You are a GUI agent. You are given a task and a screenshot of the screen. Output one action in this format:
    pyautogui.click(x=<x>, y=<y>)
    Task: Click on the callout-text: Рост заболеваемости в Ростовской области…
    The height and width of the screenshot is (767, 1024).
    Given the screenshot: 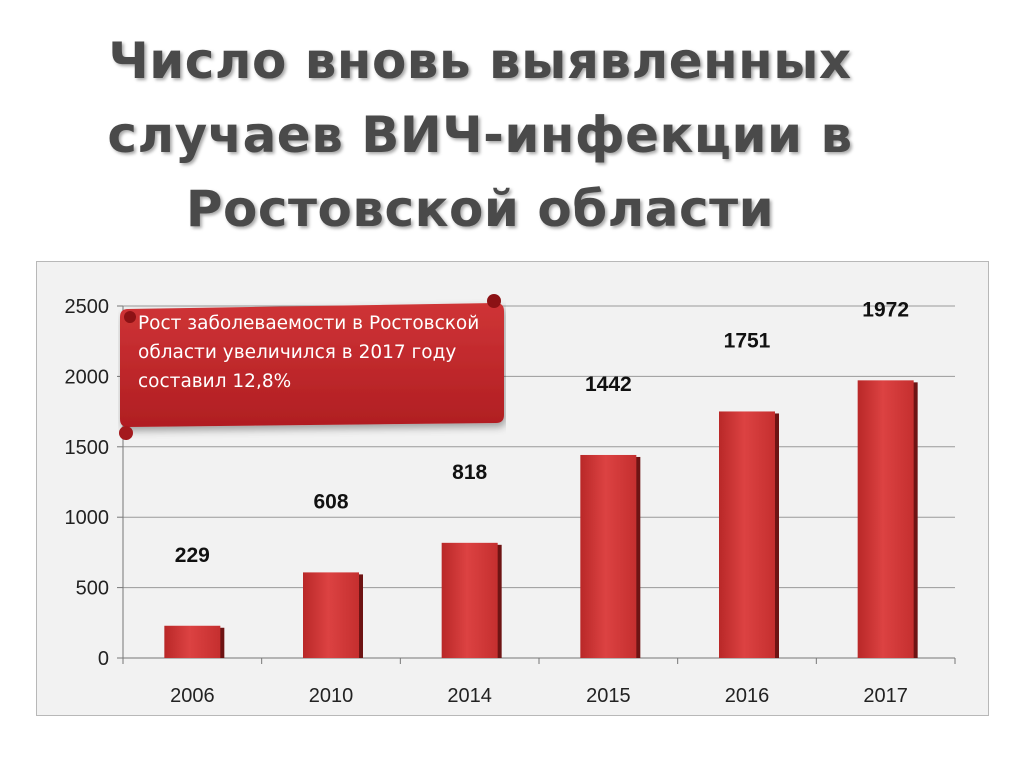 What is the action you would take?
    pyautogui.click(x=309, y=352)
    